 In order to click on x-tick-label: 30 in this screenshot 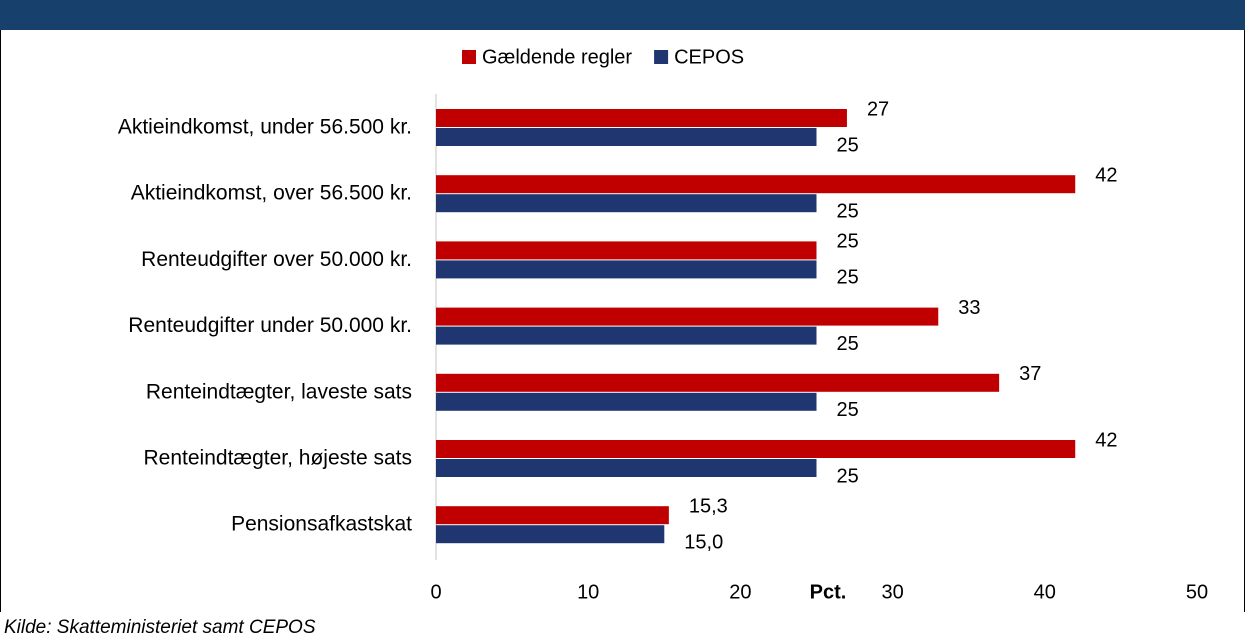, I will do `click(892, 592)`.